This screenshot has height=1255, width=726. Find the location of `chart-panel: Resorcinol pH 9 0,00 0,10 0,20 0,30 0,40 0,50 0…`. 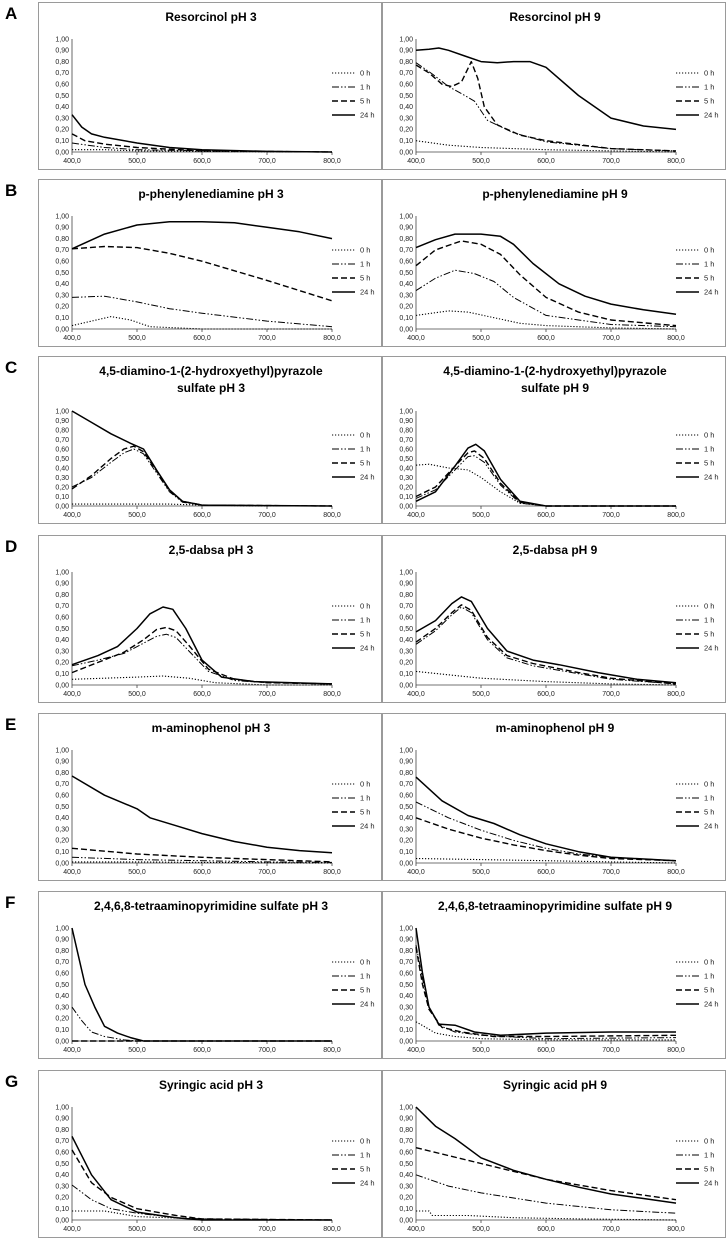

chart-panel: Resorcinol pH 9 0,00 0,10 0,20 0,30 0,40 0,50 0… is located at coordinates (554, 86).